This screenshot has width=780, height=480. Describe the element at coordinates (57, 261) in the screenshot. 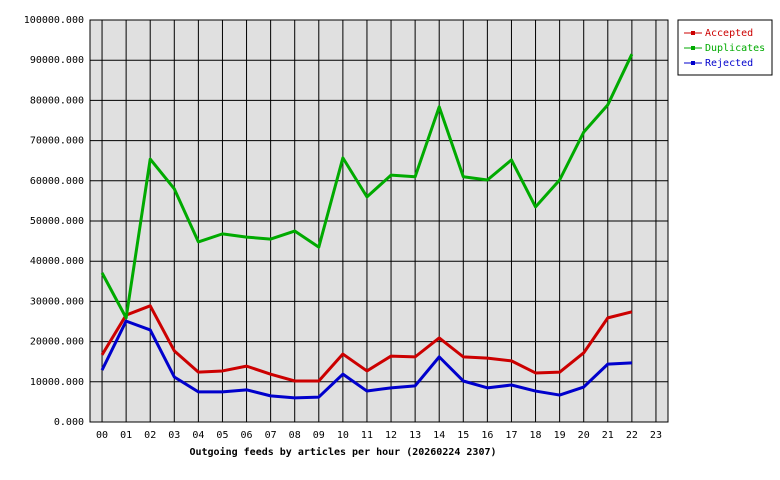

I see `y-tick-label: 40000.000` at that location.